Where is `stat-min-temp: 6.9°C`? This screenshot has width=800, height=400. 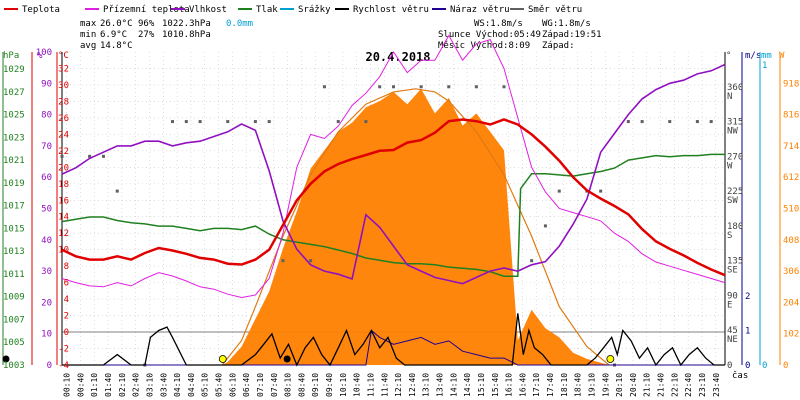 stat-min-temp: 6.9°C is located at coordinates (113, 35).